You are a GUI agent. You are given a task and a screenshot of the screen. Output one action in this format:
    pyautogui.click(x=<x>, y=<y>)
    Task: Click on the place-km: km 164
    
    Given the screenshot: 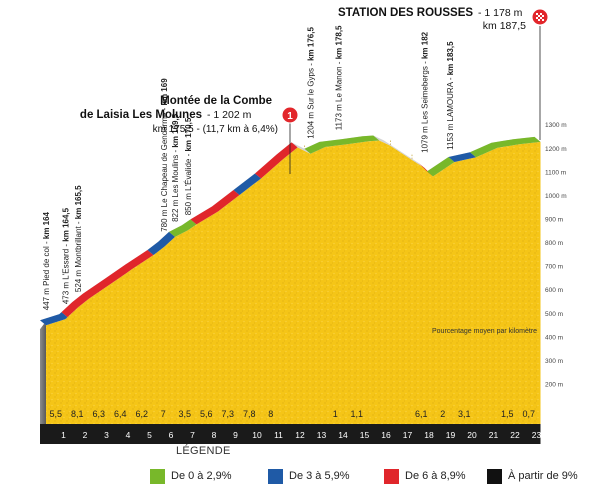 What is the action you would take?
    pyautogui.click(x=46, y=225)
    